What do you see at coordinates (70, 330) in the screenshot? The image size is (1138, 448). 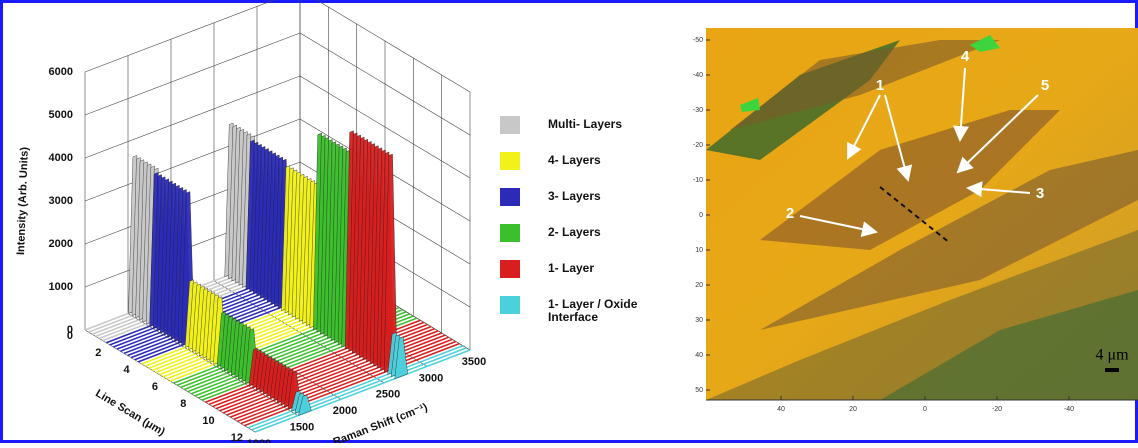 I see `y-tick-label: 0` at bounding box center [70, 330].